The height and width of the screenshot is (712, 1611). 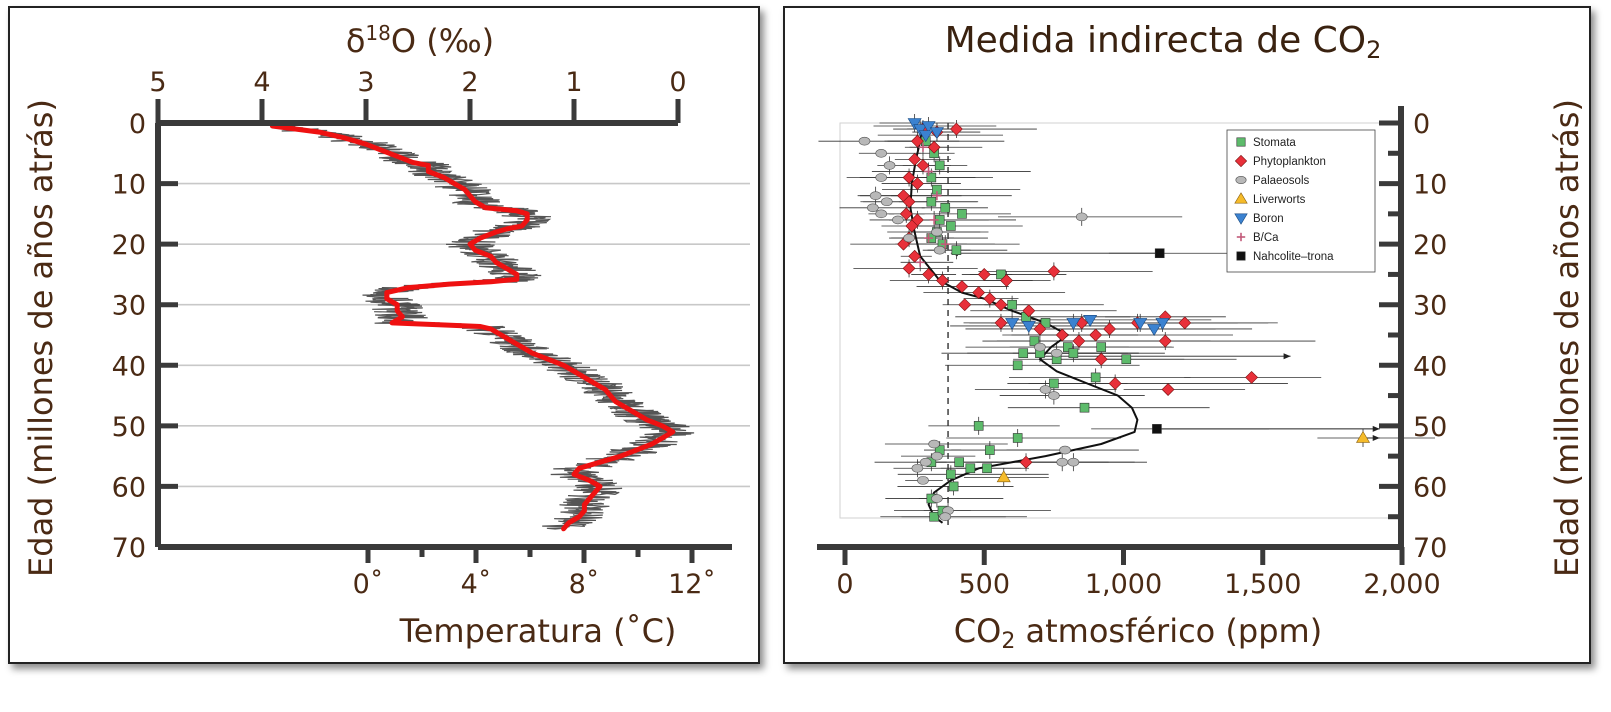 What do you see at coordinates (1266, 238) in the screenshot?
I see `legend-label: B/Ca` at bounding box center [1266, 238].